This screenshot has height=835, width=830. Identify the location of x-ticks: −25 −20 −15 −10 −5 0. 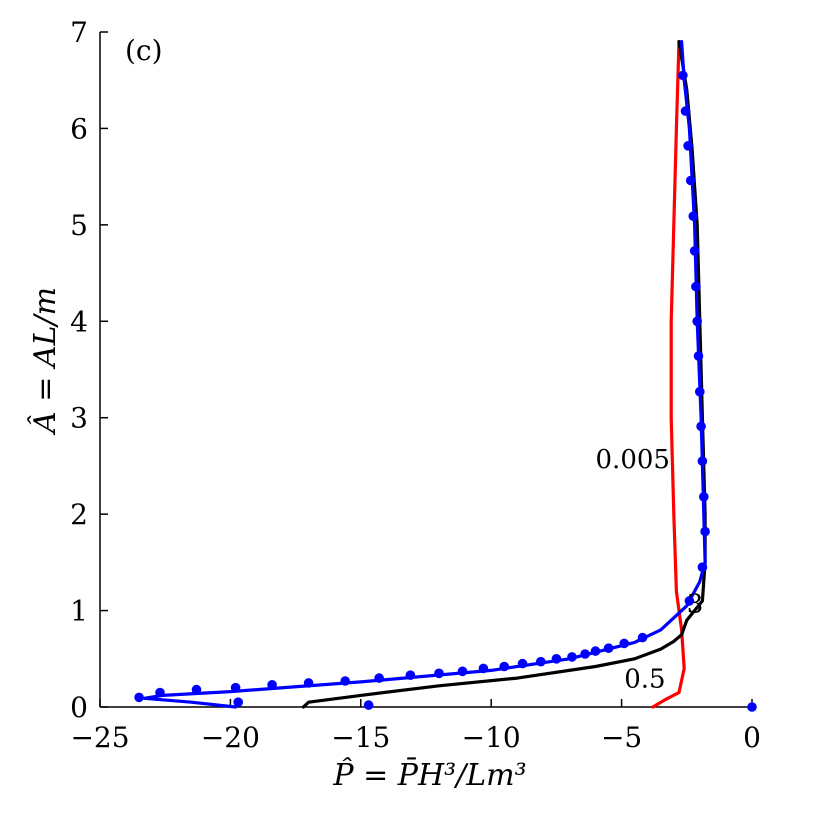
(415, 726).